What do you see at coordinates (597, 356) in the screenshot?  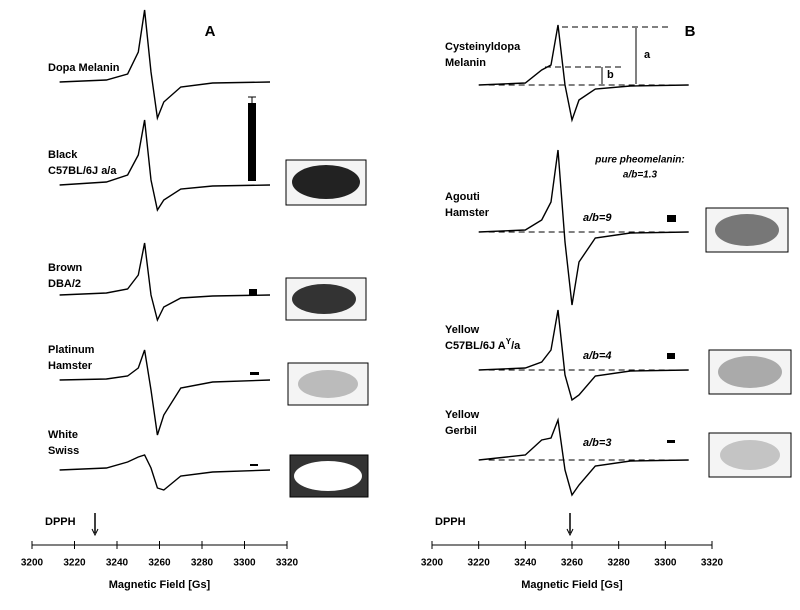 I see `ratio-label: a/b=4` at bounding box center [597, 356].